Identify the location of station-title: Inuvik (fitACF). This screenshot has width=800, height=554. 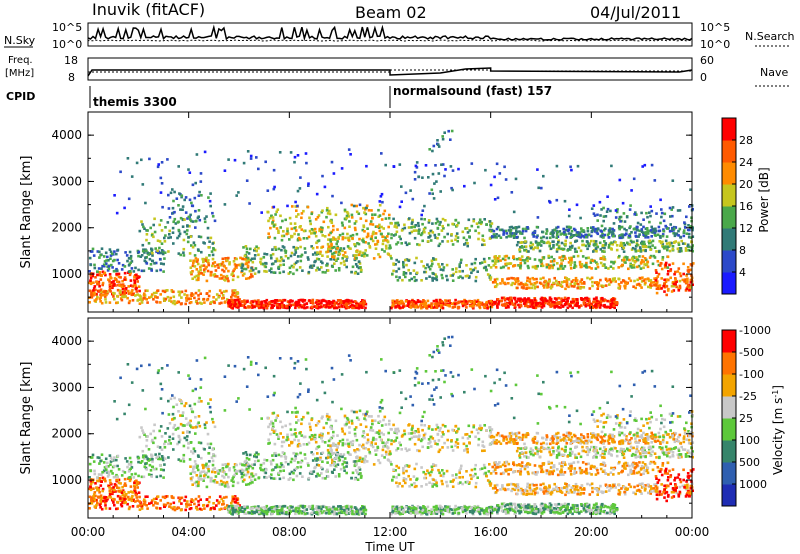
(148, 9).